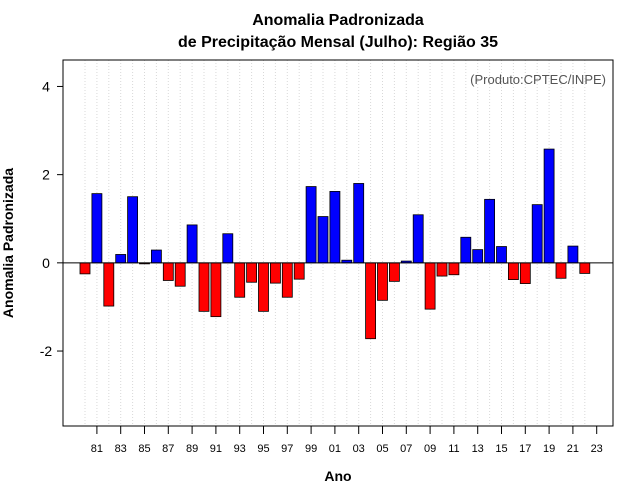 This screenshot has width=640, height=500. What do you see at coordinates (561, 270) in the screenshot?
I see `bar-2020` at bounding box center [561, 270].